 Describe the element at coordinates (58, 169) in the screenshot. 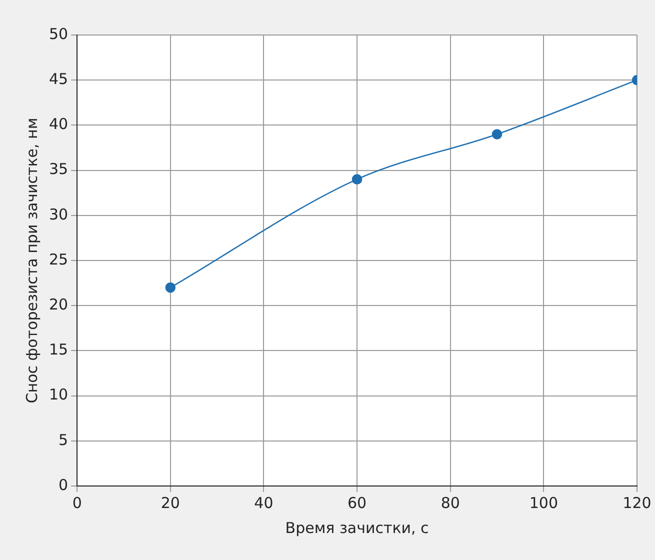

I see `y-tick-label: 35` at that location.